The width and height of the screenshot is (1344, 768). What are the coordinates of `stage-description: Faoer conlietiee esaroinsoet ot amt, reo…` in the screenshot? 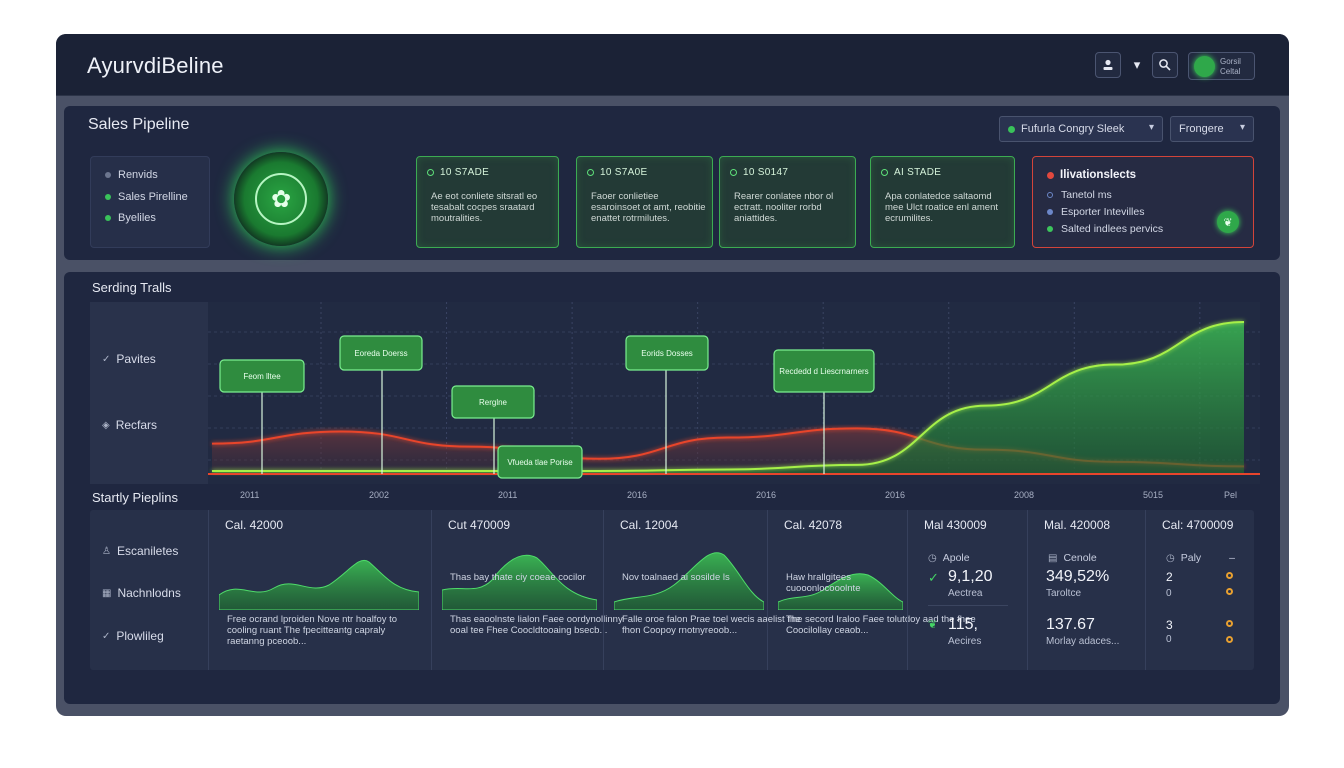 It's located at (648, 207).